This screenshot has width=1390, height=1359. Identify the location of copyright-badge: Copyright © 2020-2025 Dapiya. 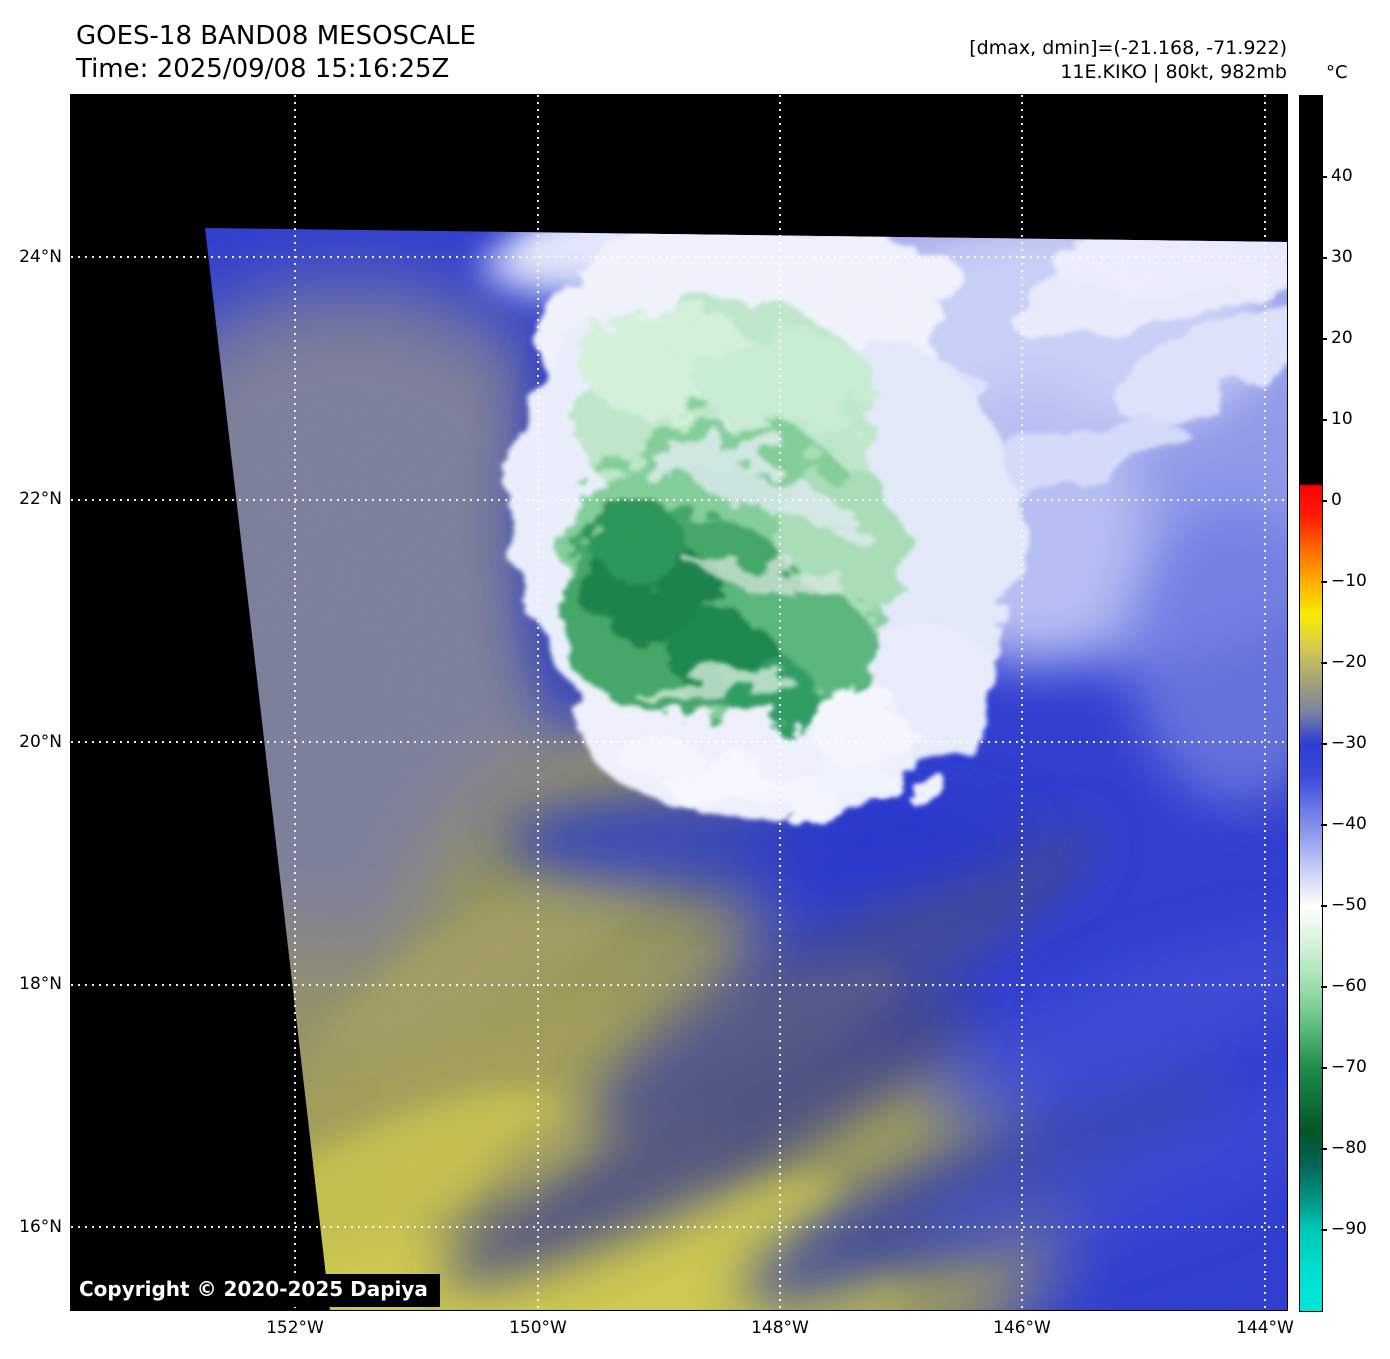
(255, 1290).